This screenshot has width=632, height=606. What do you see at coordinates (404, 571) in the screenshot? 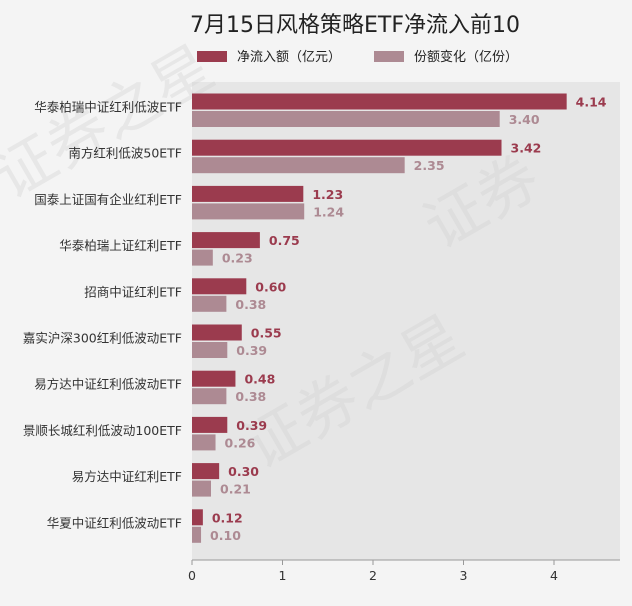
I see `x-axis: 0 1 2 3 4` at bounding box center [404, 571].